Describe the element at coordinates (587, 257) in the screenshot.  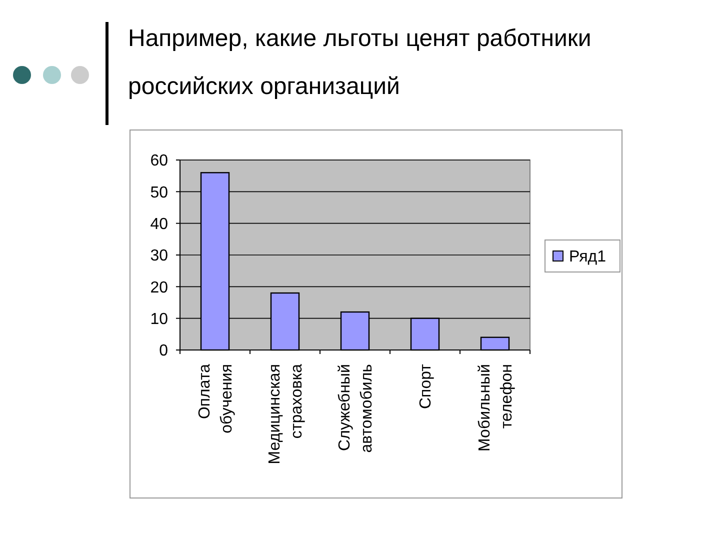
I see `legend-label: Ряд1` at that location.